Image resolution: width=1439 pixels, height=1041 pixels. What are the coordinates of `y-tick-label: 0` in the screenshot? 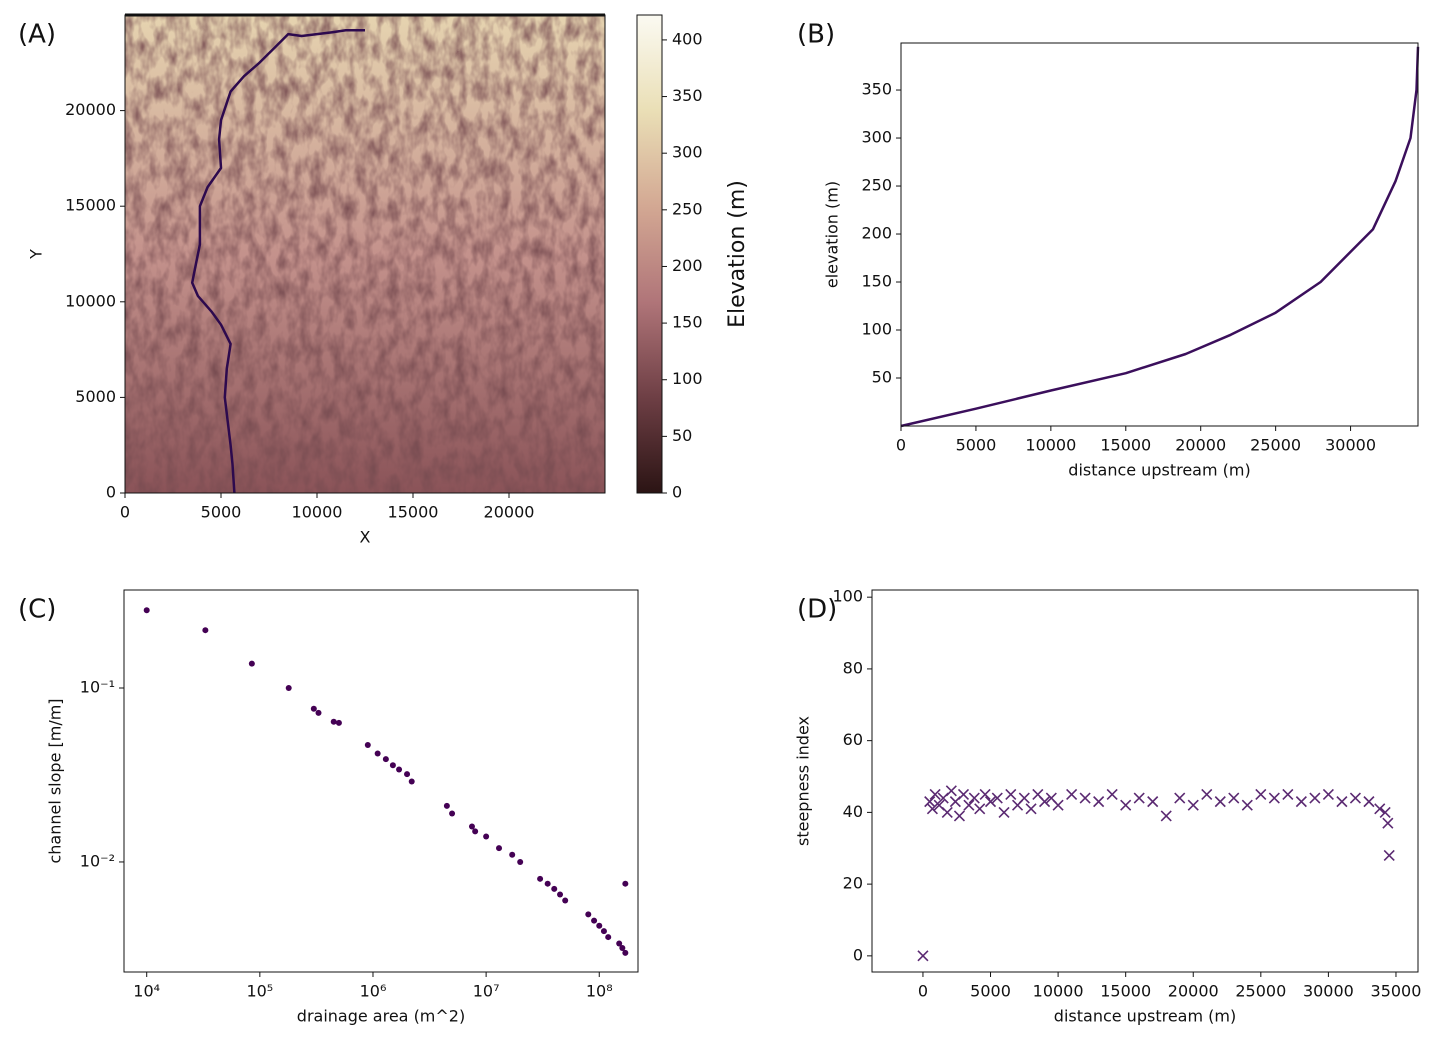 It's located at (111, 492).